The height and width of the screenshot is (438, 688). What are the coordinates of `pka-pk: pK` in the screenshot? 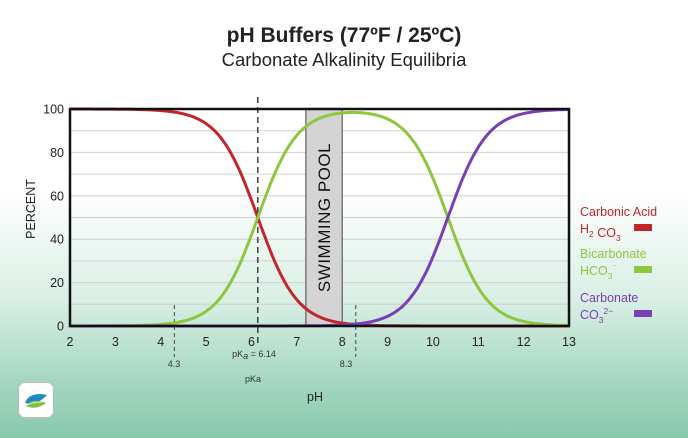 It's located at (237, 354).